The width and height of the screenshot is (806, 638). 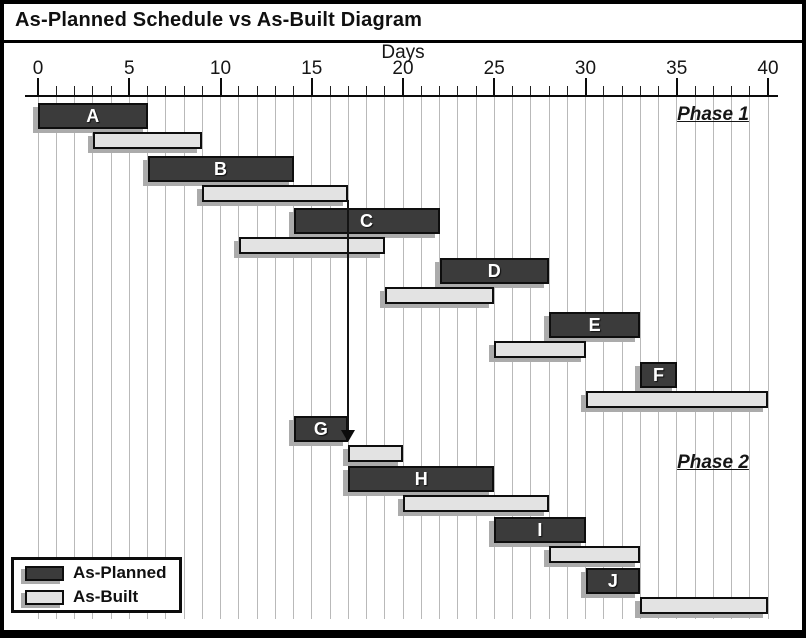 I want to click on task-J-as-built-bar, so click(x=704, y=605).